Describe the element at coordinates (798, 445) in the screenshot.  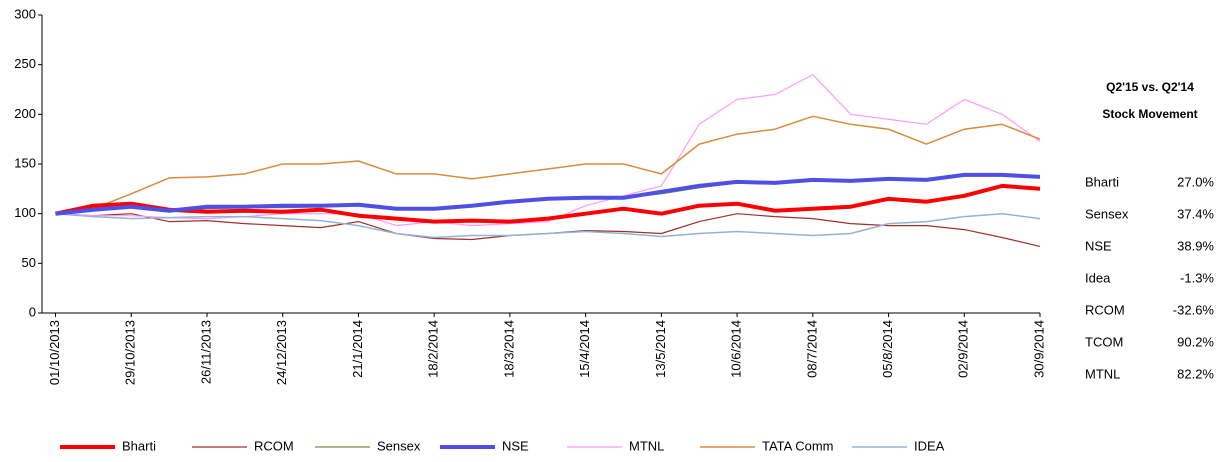
I see `legend-label: TATA Comm` at that location.